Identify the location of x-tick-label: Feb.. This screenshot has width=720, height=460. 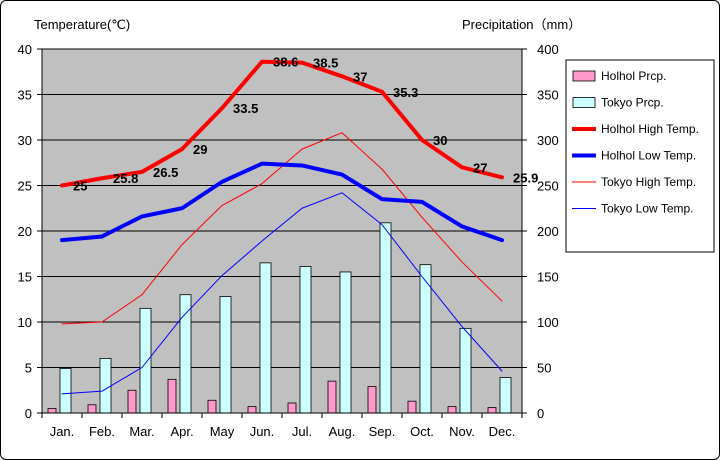
(102, 431).